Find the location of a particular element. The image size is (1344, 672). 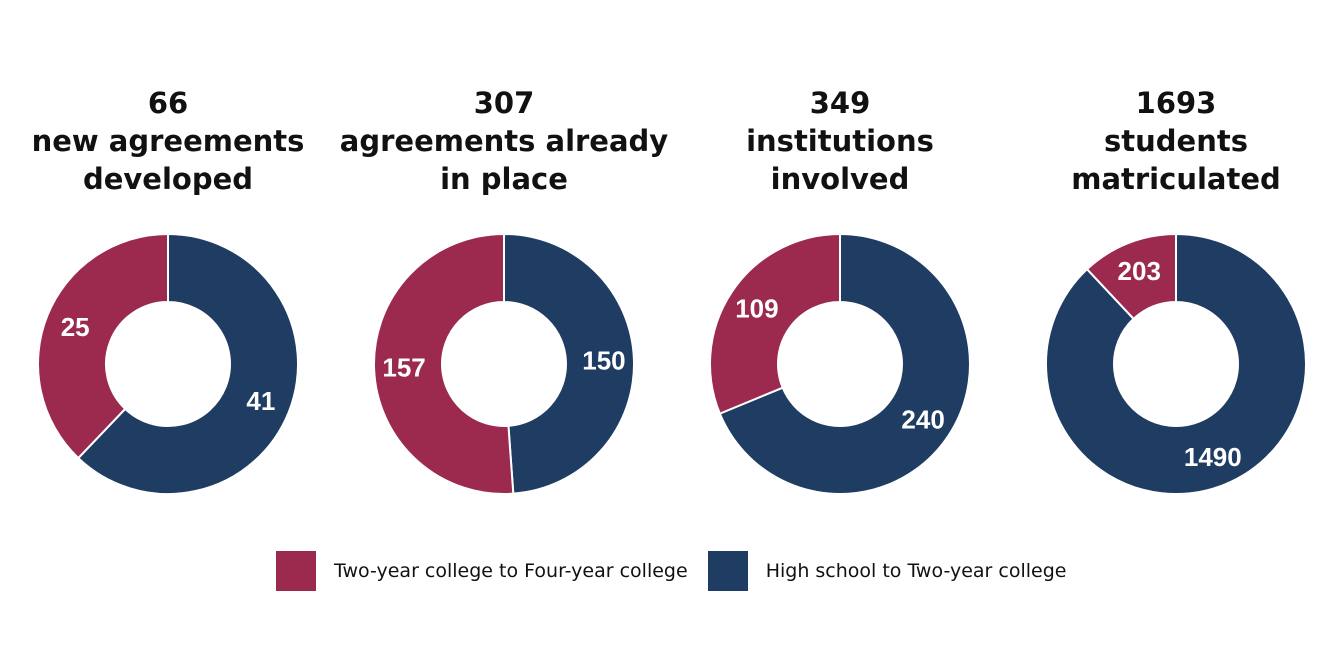

title-line: 1693 is located at coordinates (1176, 103).